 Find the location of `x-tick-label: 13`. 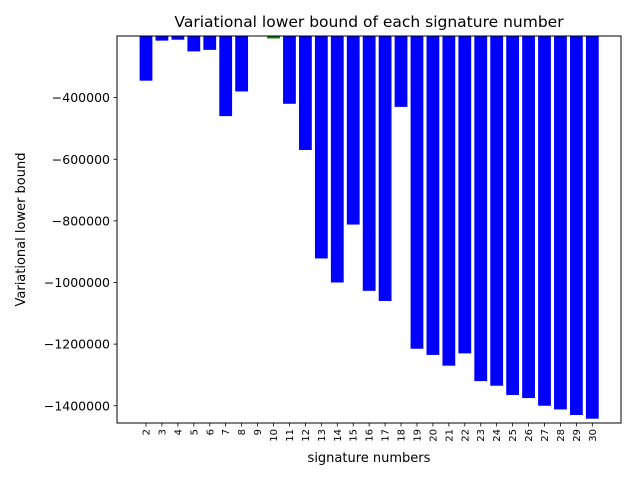

x-tick-label: 13 is located at coordinates (322, 435).